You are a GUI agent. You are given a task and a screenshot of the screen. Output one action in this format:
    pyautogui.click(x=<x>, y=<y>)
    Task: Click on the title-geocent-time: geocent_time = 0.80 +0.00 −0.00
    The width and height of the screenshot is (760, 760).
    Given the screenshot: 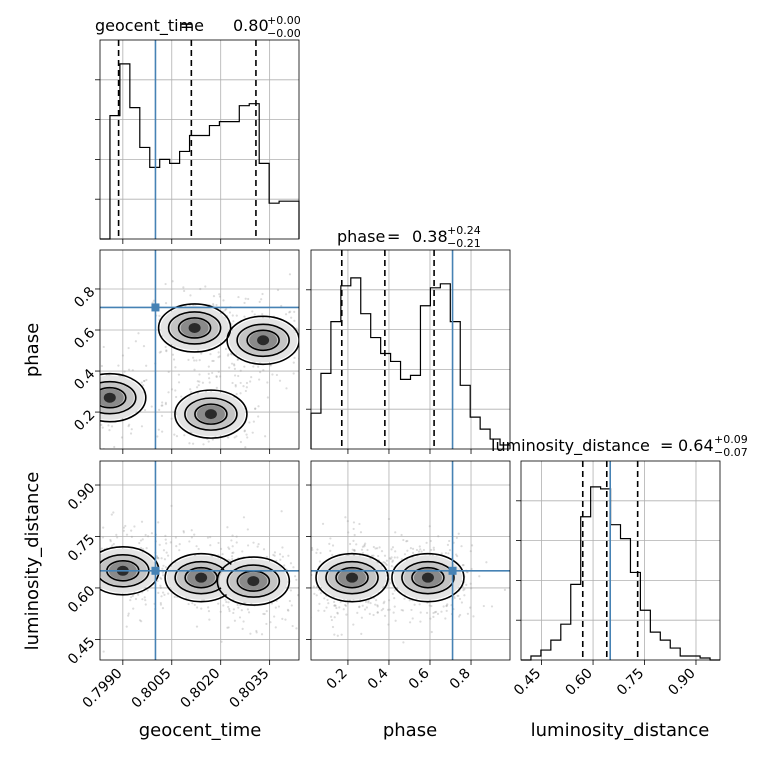 What is the action you would take?
    pyautogui.click(x=198, y=27)
    